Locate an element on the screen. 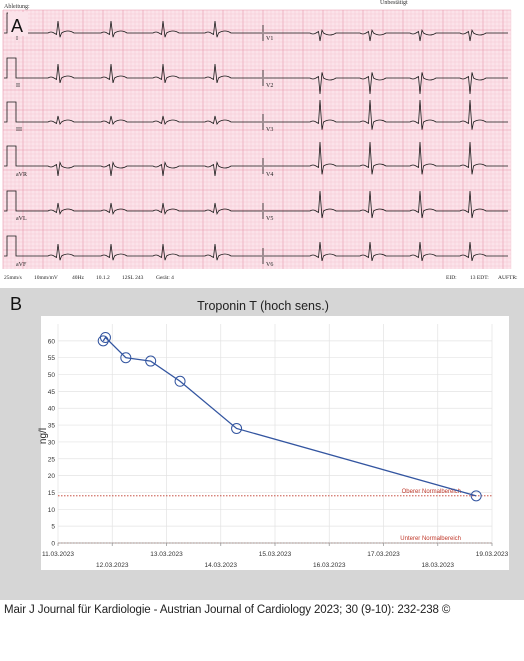 This screenshot has width=524, height=661. ecg-footer-text: 40Hz is located at coordinates (78, 278).